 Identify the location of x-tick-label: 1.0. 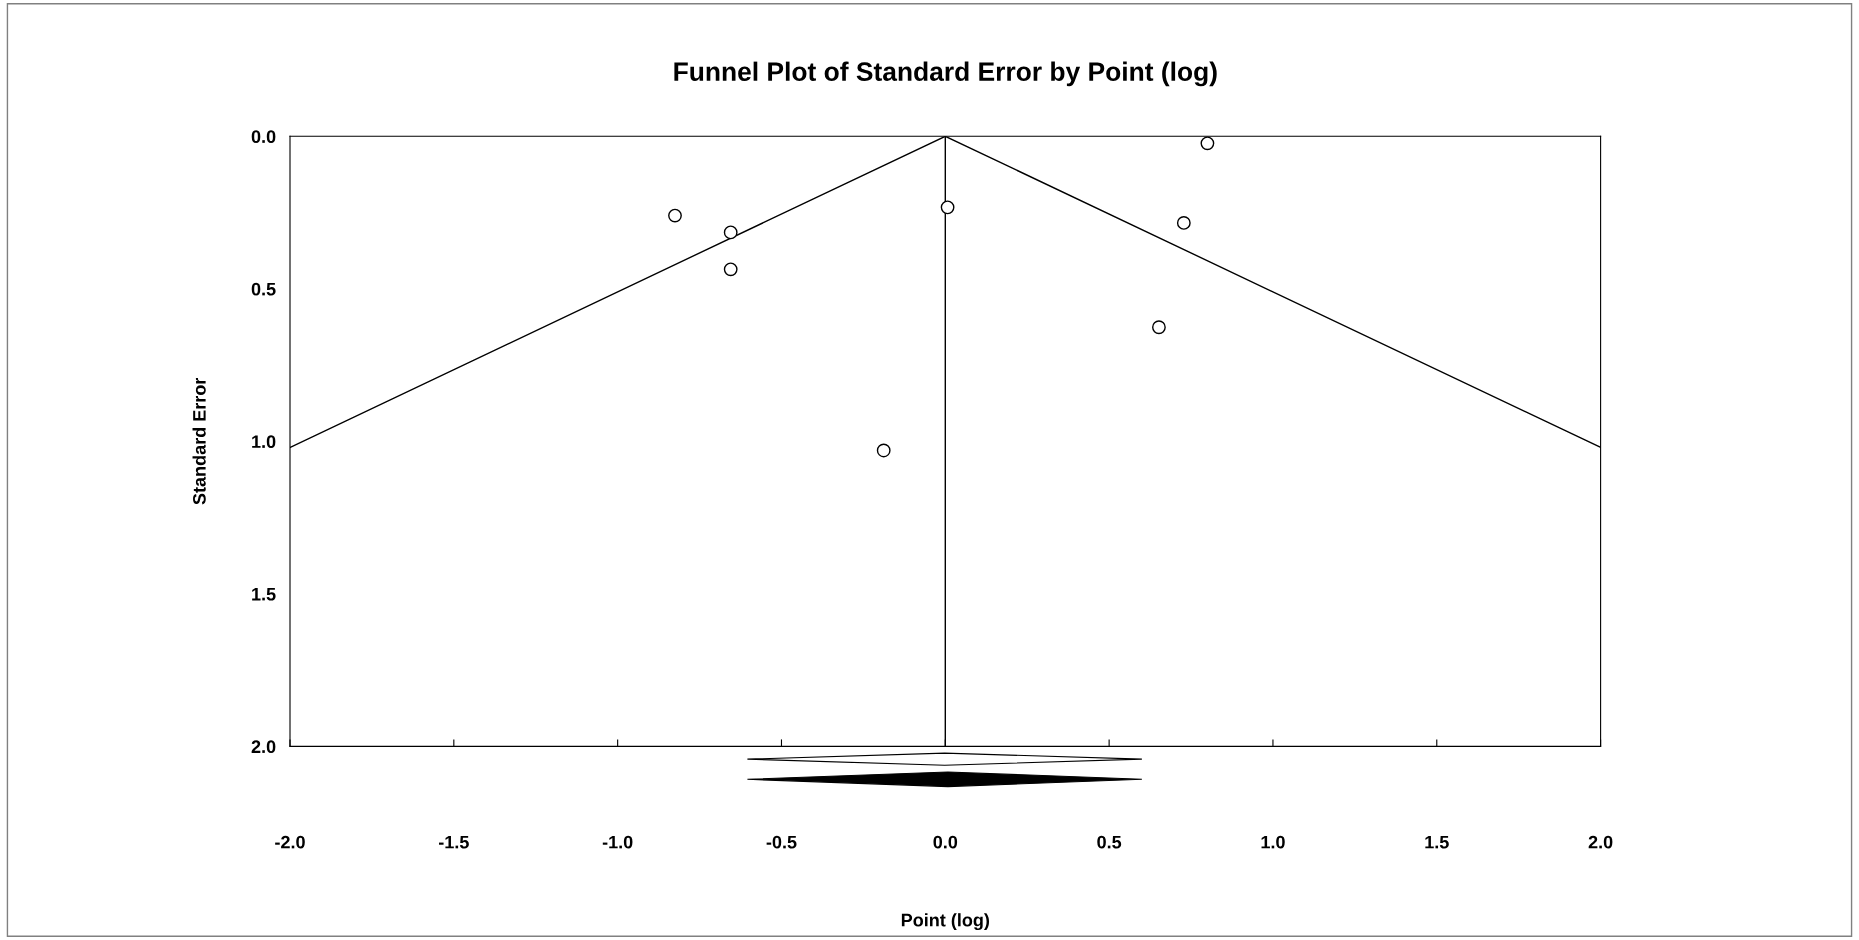
(1273, 842).